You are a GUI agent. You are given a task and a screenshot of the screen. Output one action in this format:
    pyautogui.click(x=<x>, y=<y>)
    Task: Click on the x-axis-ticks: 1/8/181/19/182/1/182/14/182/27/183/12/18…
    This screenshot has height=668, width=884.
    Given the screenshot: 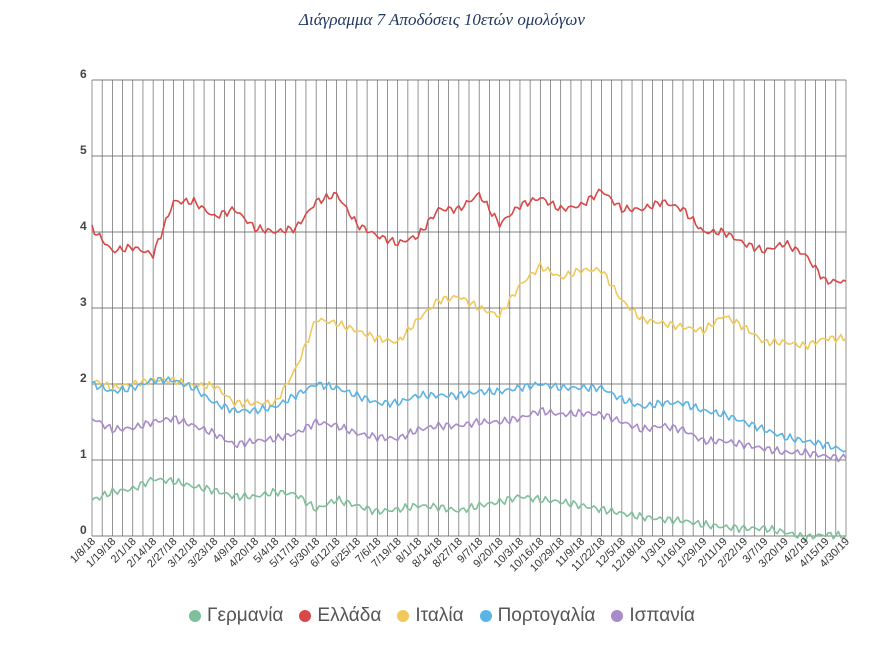 What is the action you would take?
    pyautogui.click(x=460, y=555)
    